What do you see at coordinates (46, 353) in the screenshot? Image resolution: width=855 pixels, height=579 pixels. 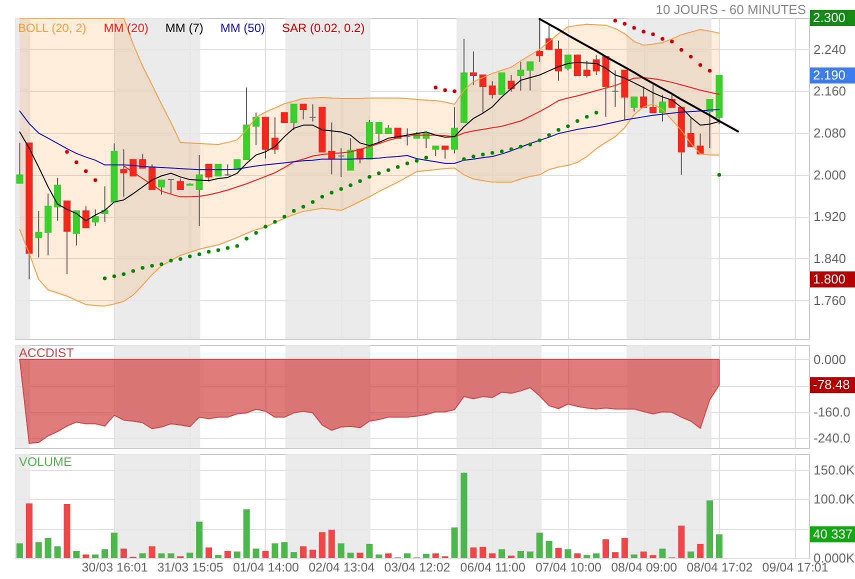 I see `chart-title: ACCDIST` at bounding box center [46, 353].